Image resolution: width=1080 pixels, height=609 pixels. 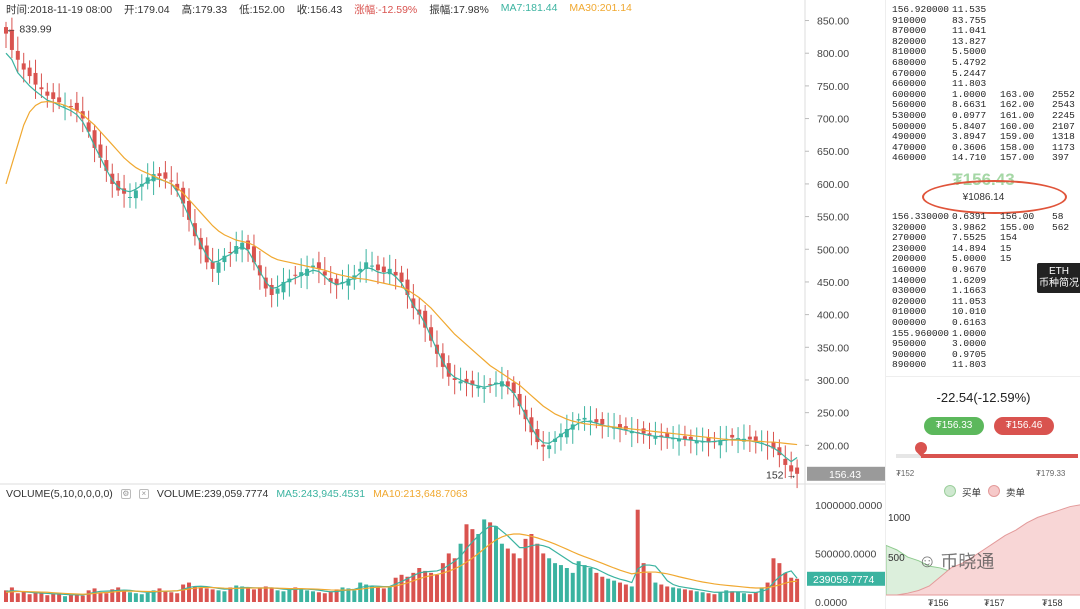 What do you see at coordinates (969, 312) in the screenshot?
I see `orderbook-amount: 10.010` at bounding box center [969, 312].